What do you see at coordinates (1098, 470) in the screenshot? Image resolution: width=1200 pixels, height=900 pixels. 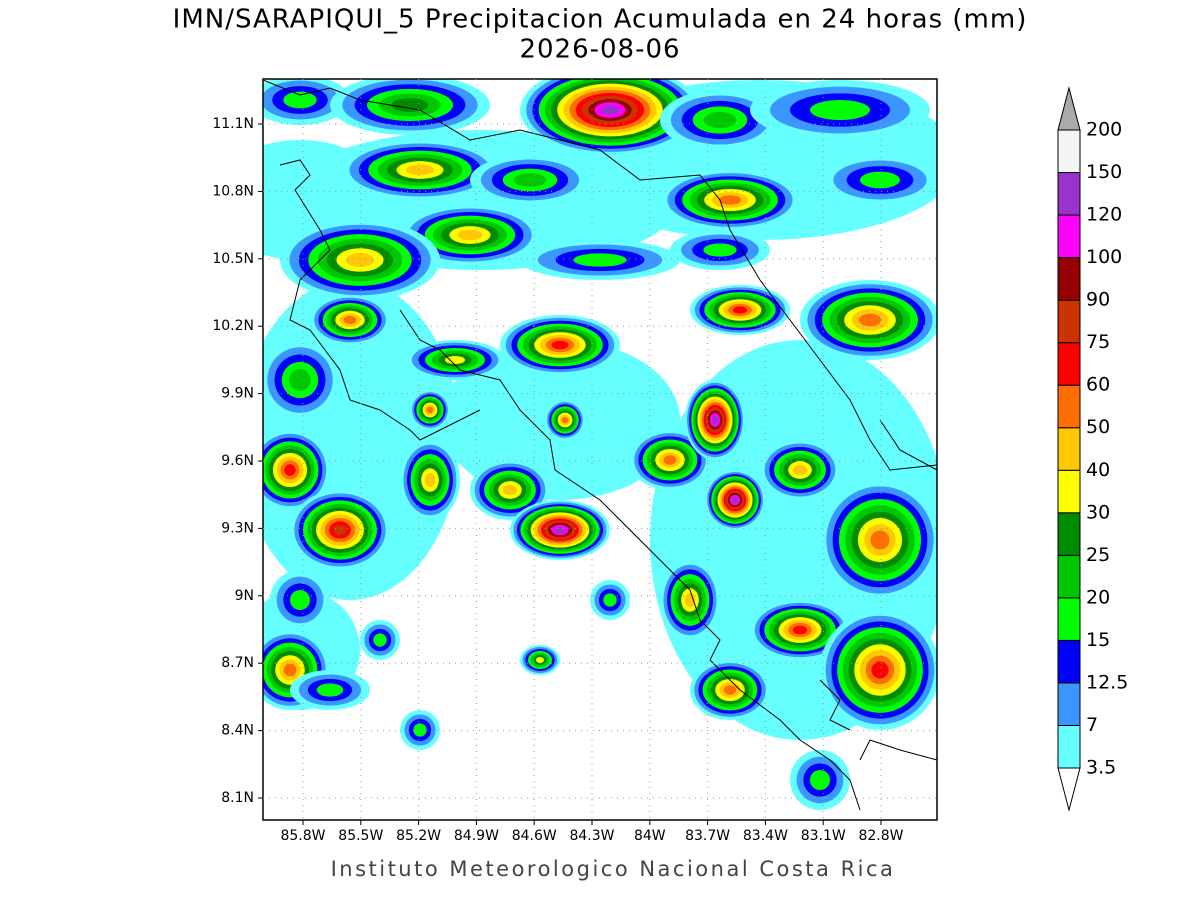 I see `colorbar-label: 40` at bounding box center [1098, 470].